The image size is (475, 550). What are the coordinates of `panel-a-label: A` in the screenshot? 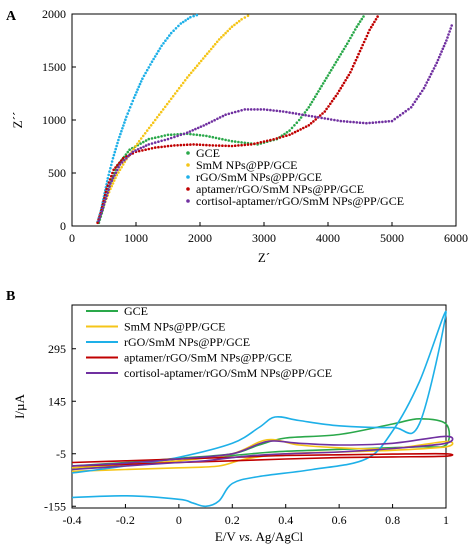 It's located at (11, 16).